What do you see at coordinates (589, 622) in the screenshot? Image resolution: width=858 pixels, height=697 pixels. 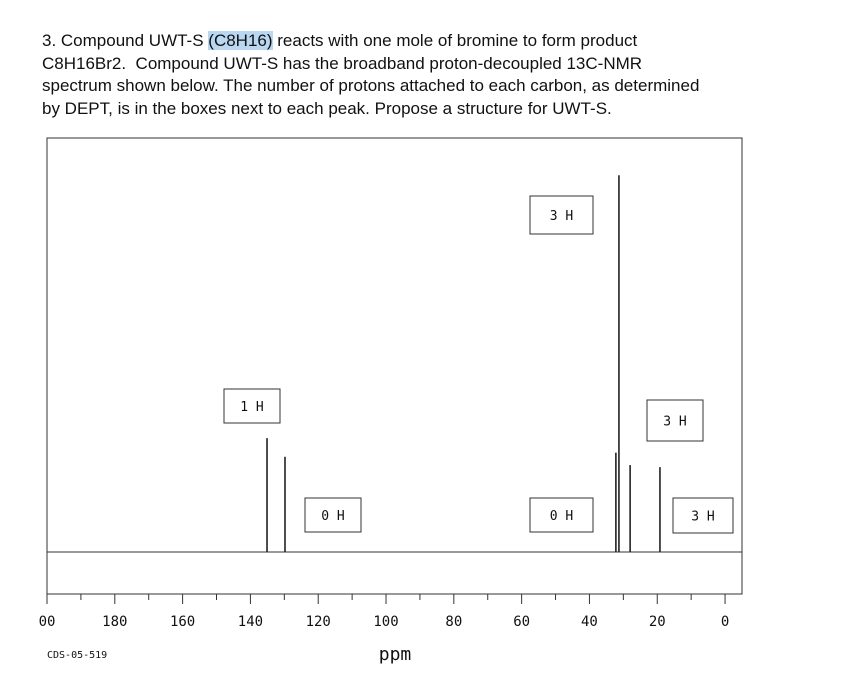 I see `x-tick-label: 40` at bounding box center [589, 622].